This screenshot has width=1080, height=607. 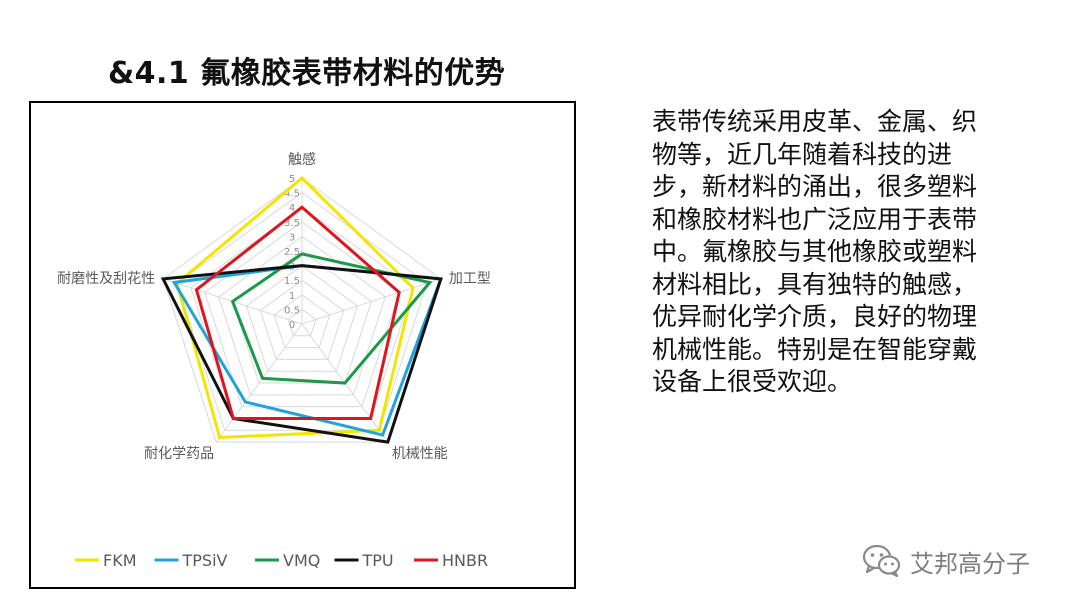 I want to click on axis-label: 机械性能, so click(x=420, y=454).